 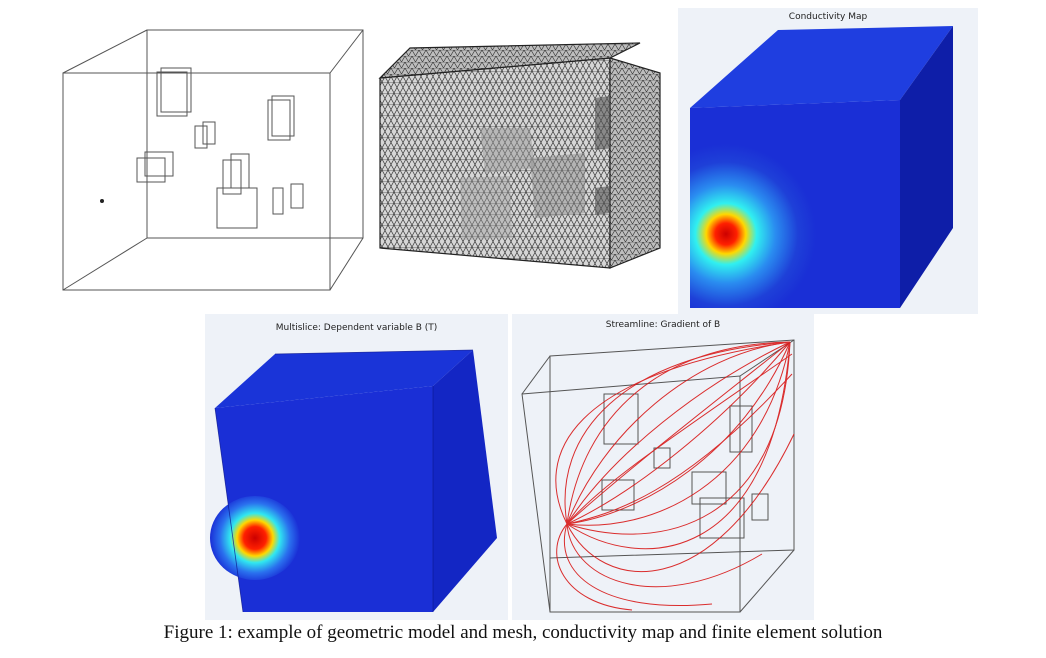 What do you see at coordinates (828, 17) in the screenshot?
I see `conductivity-map-title: Conductivity Map` at bounding box center [828, 17].